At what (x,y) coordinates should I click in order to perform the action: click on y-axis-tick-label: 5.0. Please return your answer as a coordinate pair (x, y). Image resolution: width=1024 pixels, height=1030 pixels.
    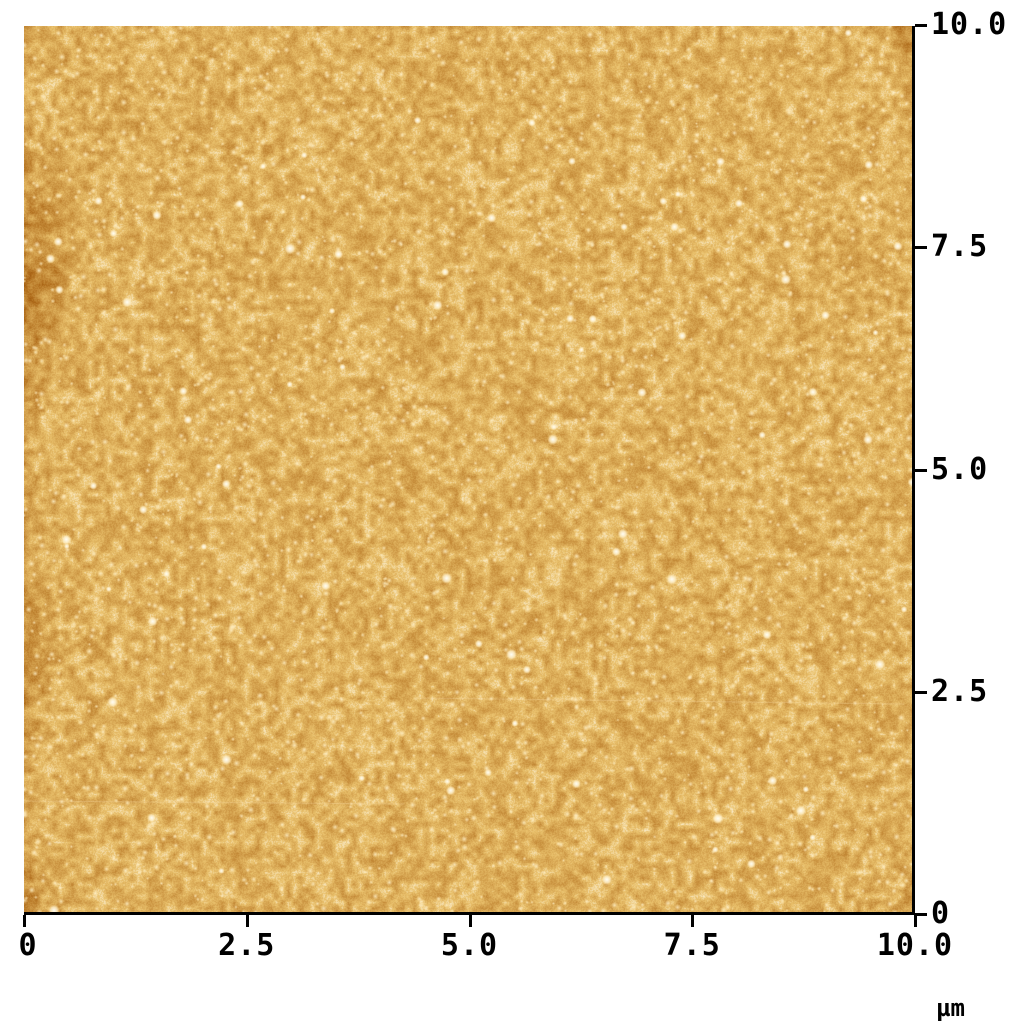
    Looking at the image, I should click on (960, 469).